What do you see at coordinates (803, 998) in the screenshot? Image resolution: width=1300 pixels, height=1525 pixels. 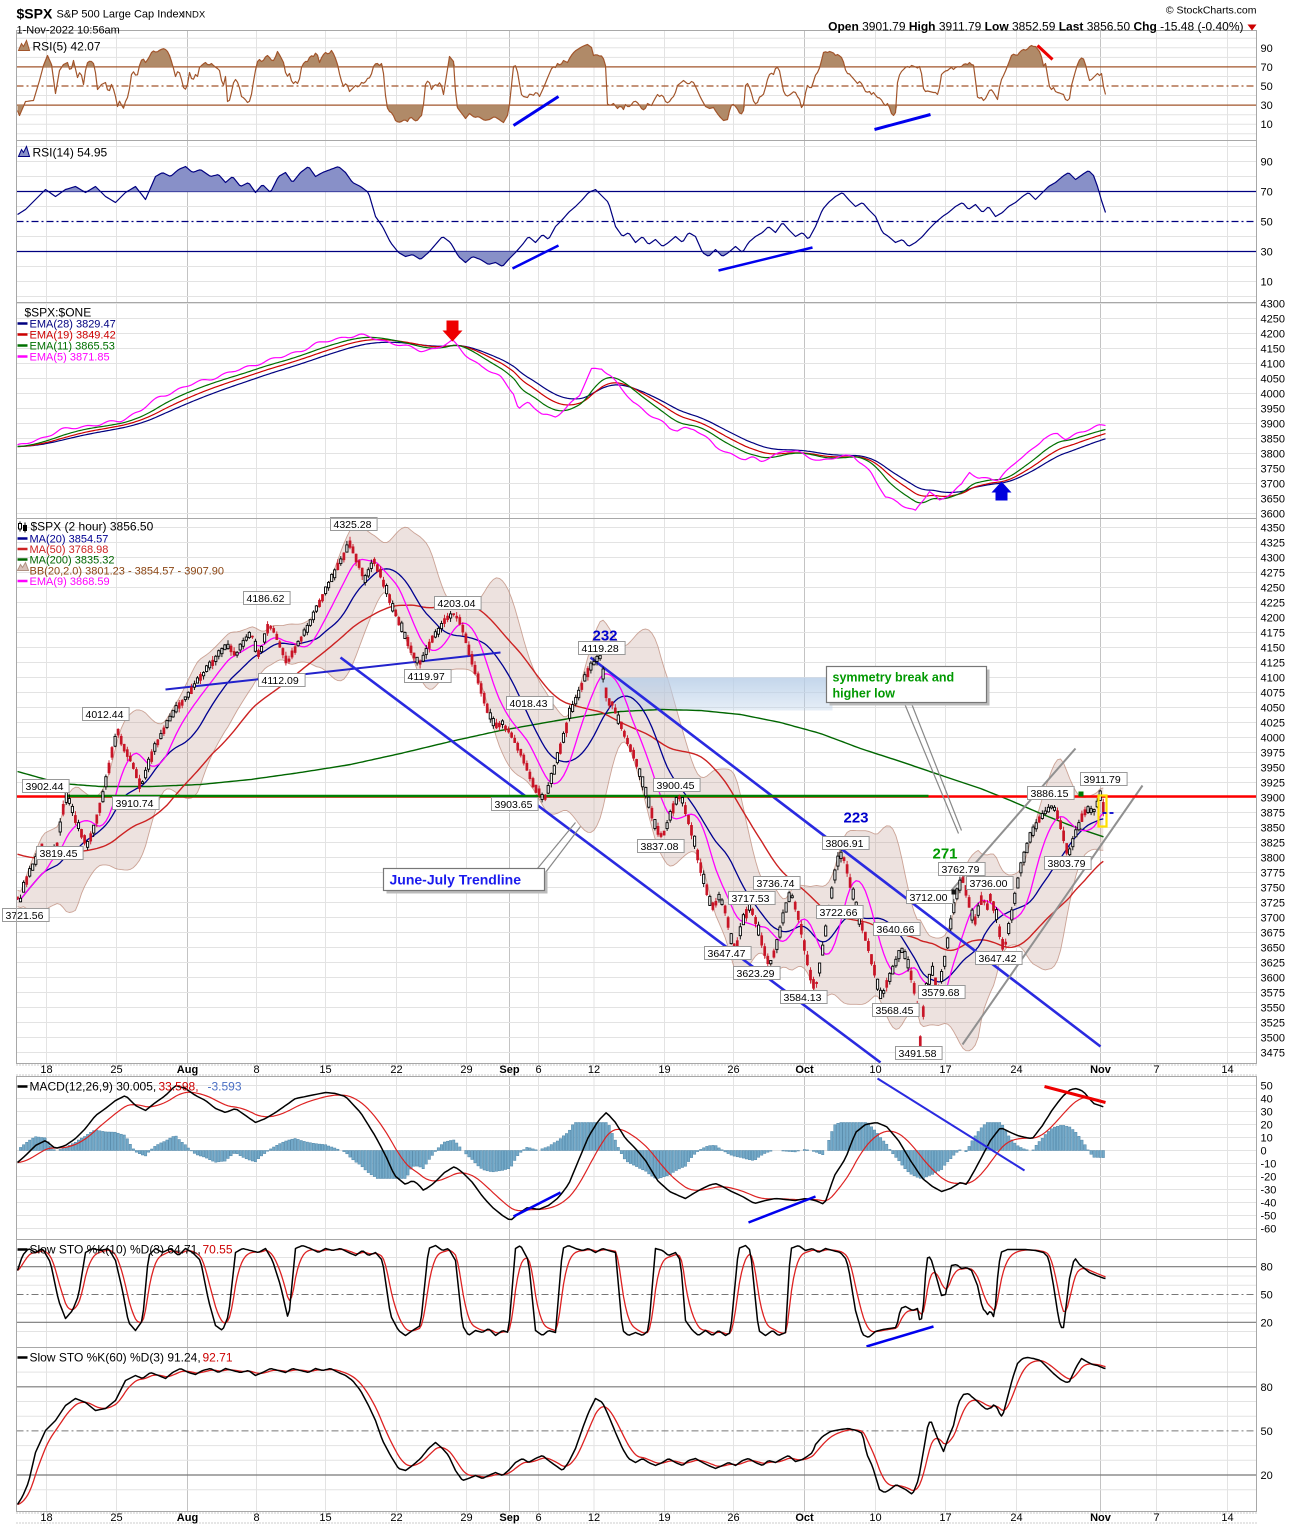 I see `svg-text: 3584.13` at bounding box center [803, 998].